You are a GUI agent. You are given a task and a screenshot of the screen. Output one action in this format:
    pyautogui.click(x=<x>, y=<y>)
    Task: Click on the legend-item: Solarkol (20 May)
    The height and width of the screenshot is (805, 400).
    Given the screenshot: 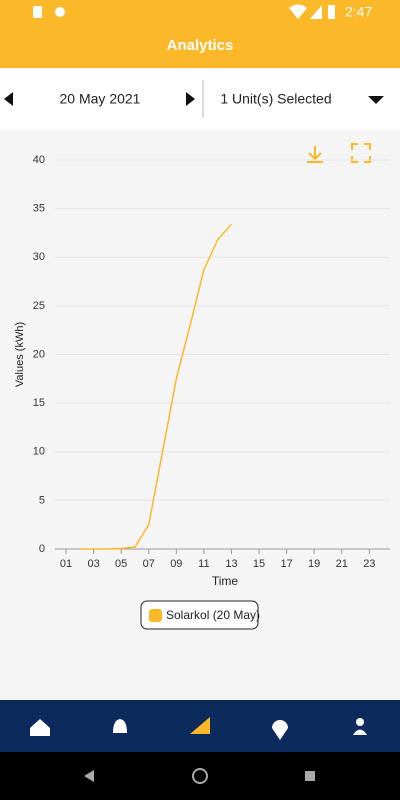 What is the action you would take?
    pyautogui.click(x=200, y=615)
    